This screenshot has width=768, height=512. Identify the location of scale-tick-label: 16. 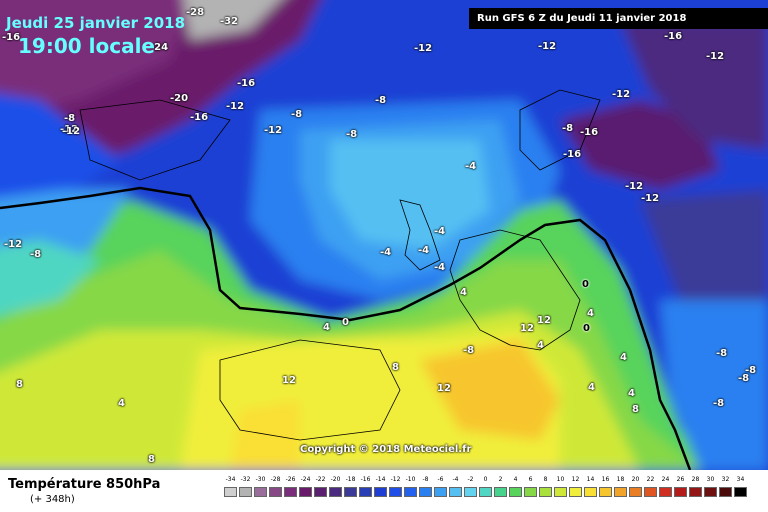
(605, 479).